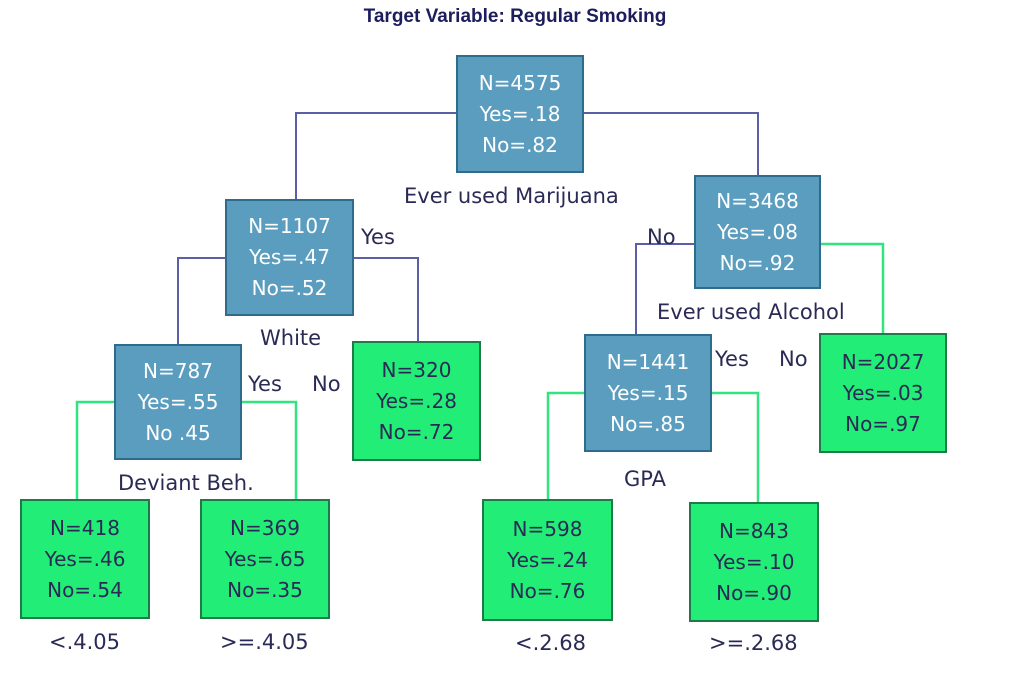  I want to click on split-label-root: Ever used Marijuana, so click(511, 196).